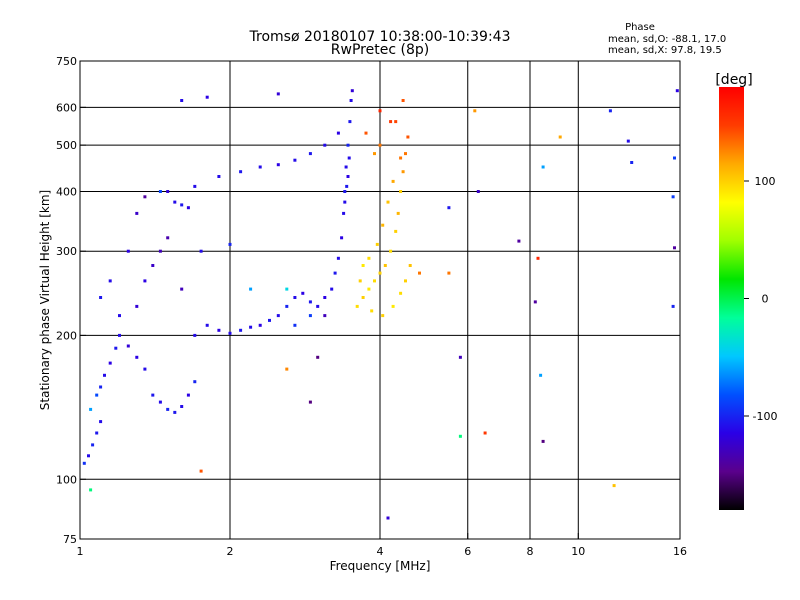 The image size is (800, 600). Describe the element at coordinates (530, 551) in the screenshot. I see `x-tick-label: 8` at that location.